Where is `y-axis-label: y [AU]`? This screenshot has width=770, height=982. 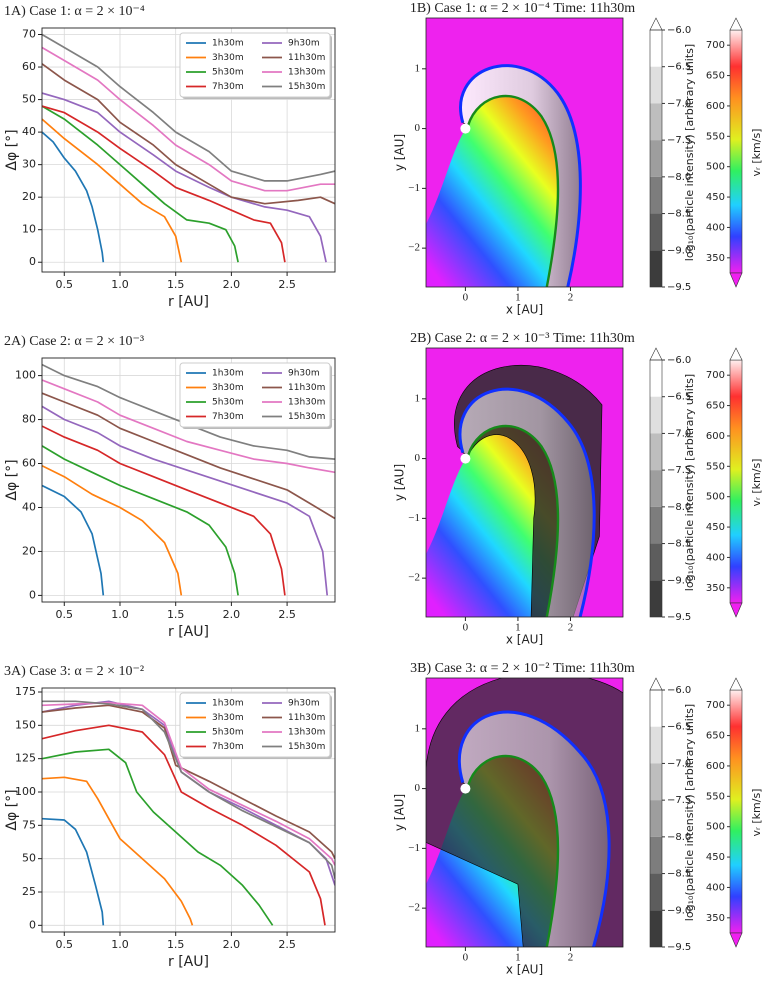 y-axis-label: y [AU] is located at coordinates (400, 812).